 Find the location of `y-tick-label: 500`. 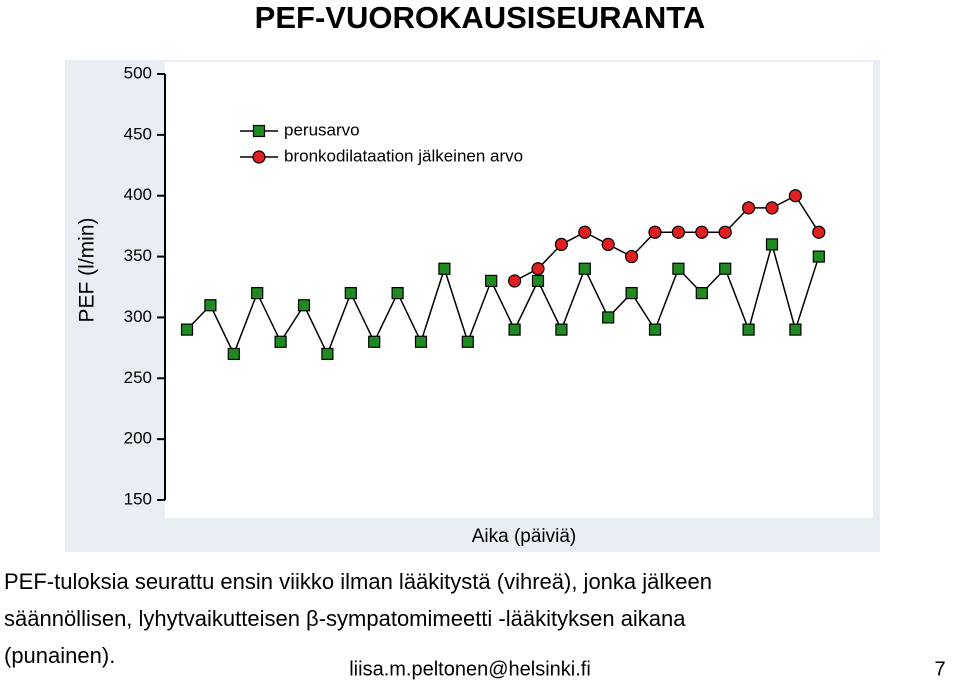

y-tick-label: 500 is located at coordinates (138, 72).